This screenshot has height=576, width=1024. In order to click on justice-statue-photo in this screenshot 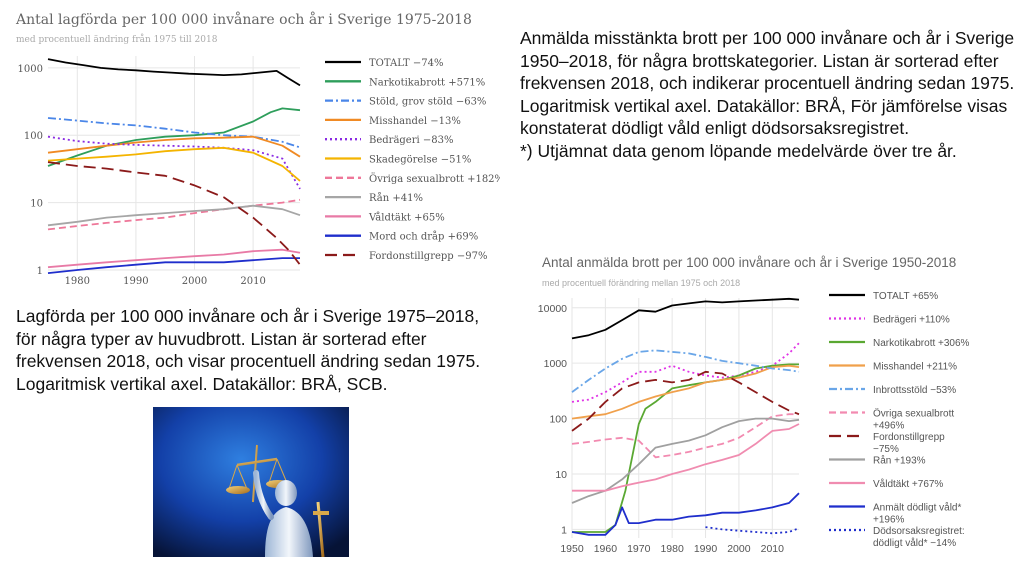, I will do `click(251, 482)`.